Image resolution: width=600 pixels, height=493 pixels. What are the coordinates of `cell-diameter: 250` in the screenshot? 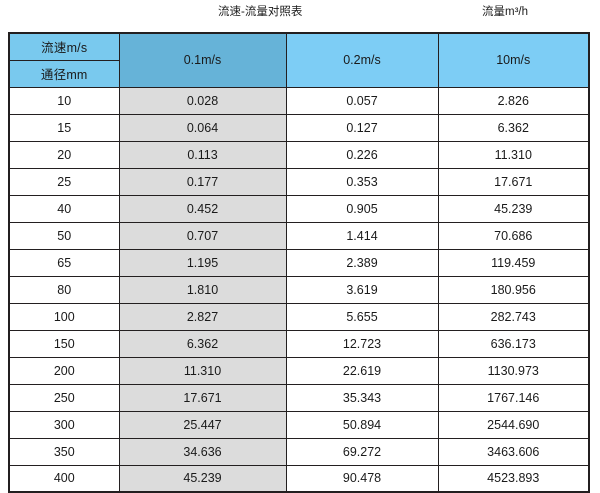 It's located at (64, 397).